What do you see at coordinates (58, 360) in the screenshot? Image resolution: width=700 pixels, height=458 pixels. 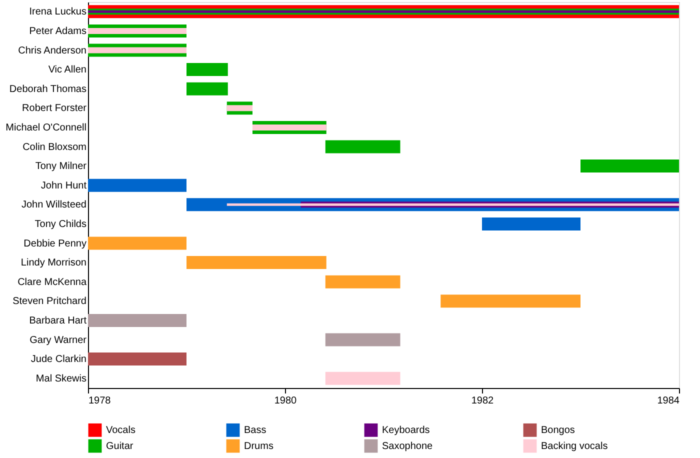 I see `y-tick-label: Jude Clarkin` at bounding box center [58, 360].